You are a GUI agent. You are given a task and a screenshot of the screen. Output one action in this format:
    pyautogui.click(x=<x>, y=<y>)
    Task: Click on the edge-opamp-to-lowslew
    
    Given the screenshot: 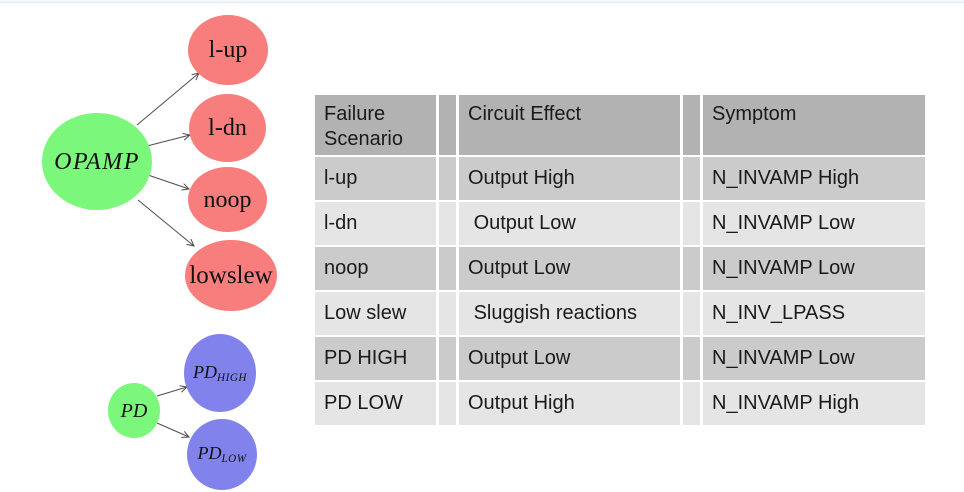 What is the action you would take?
    pyautogui.click(x=165, y=222)
    